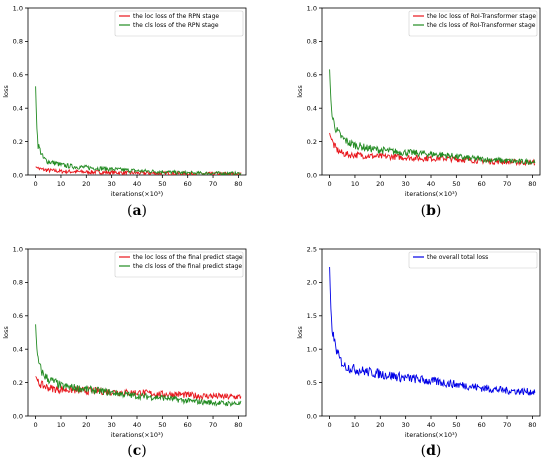 Image resolution: width=550 pixels, height=467 pixels. I want to click on y-tick-label: 0.5, so click(312, 383).